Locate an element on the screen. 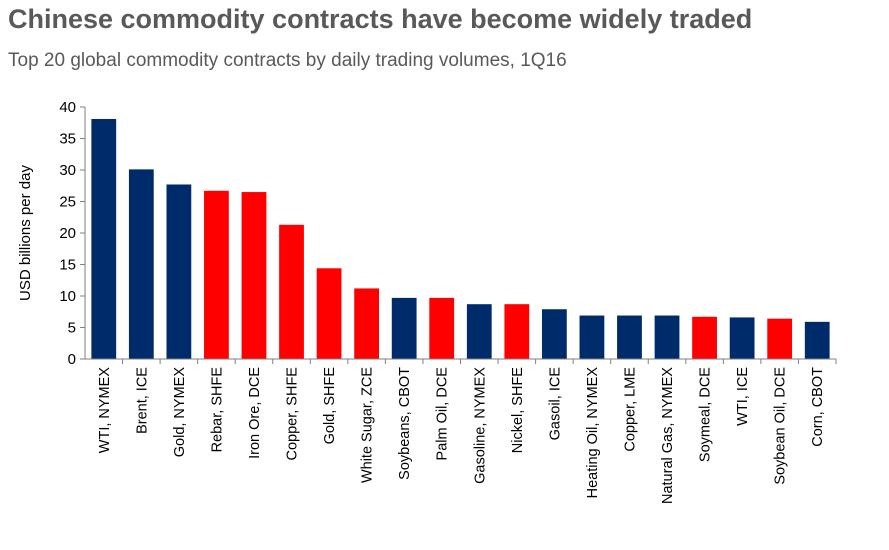  x-category-label: Natural Gas, NYMEX is located at coordinates (668, 435).